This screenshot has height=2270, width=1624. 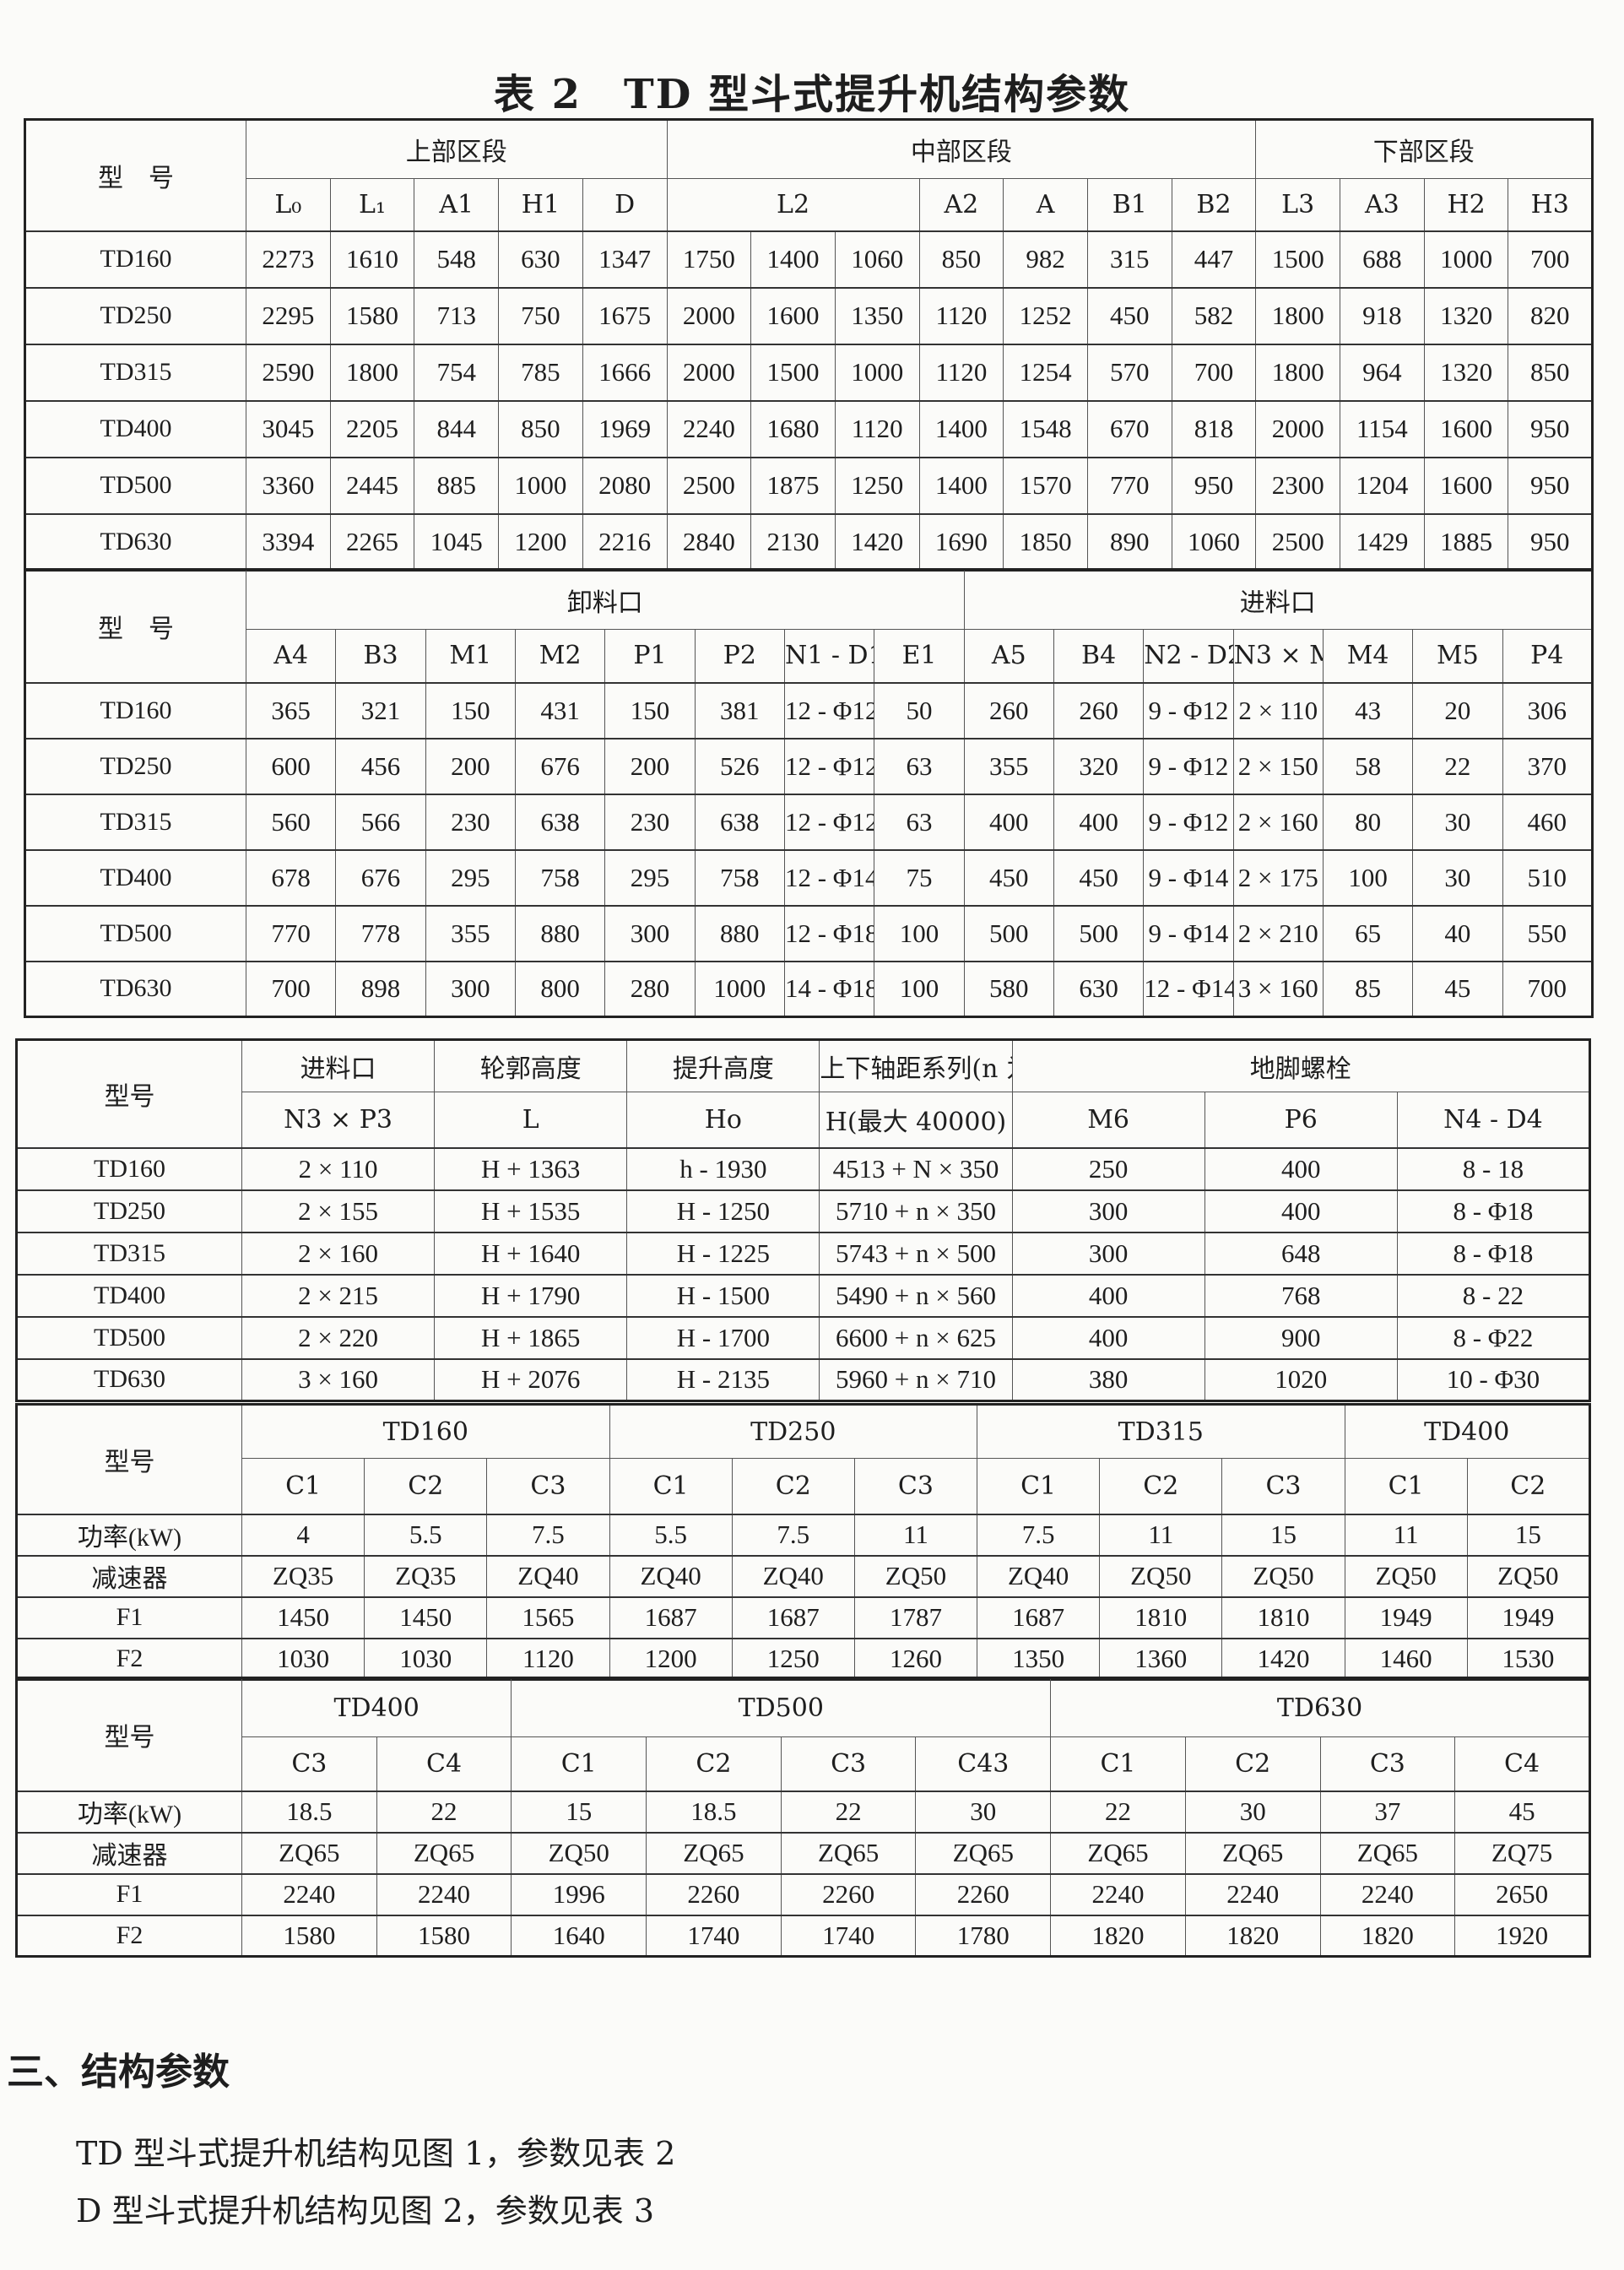 I want to click on column-header: H2, so click(x=1466, y=204).